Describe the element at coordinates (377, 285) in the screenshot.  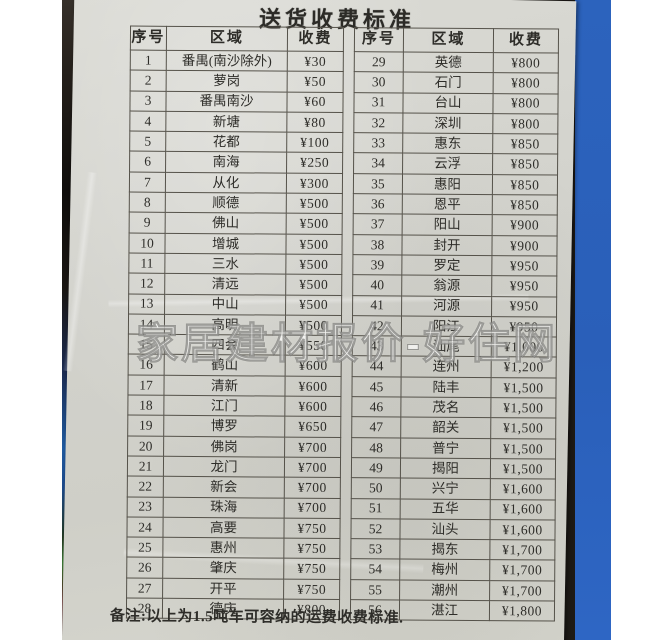
I see `cell-no: 40` at that location.